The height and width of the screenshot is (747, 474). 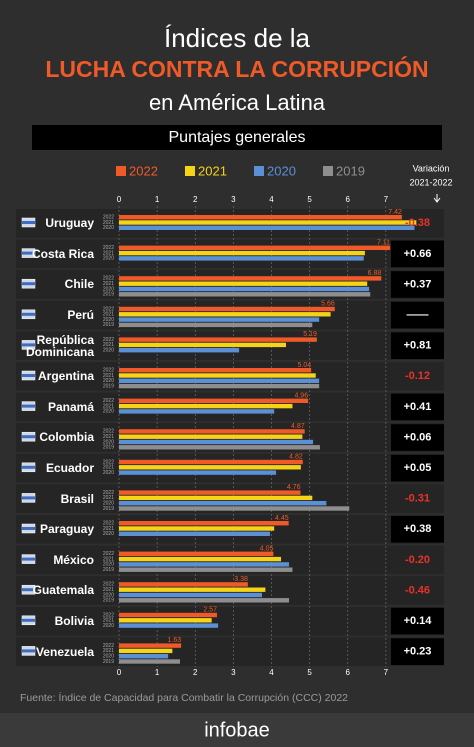 What do you see at coordinates (59, 345) in the screenshot?
I see `y-tick-label: República Dominicana` at bounding box center [59, 345].